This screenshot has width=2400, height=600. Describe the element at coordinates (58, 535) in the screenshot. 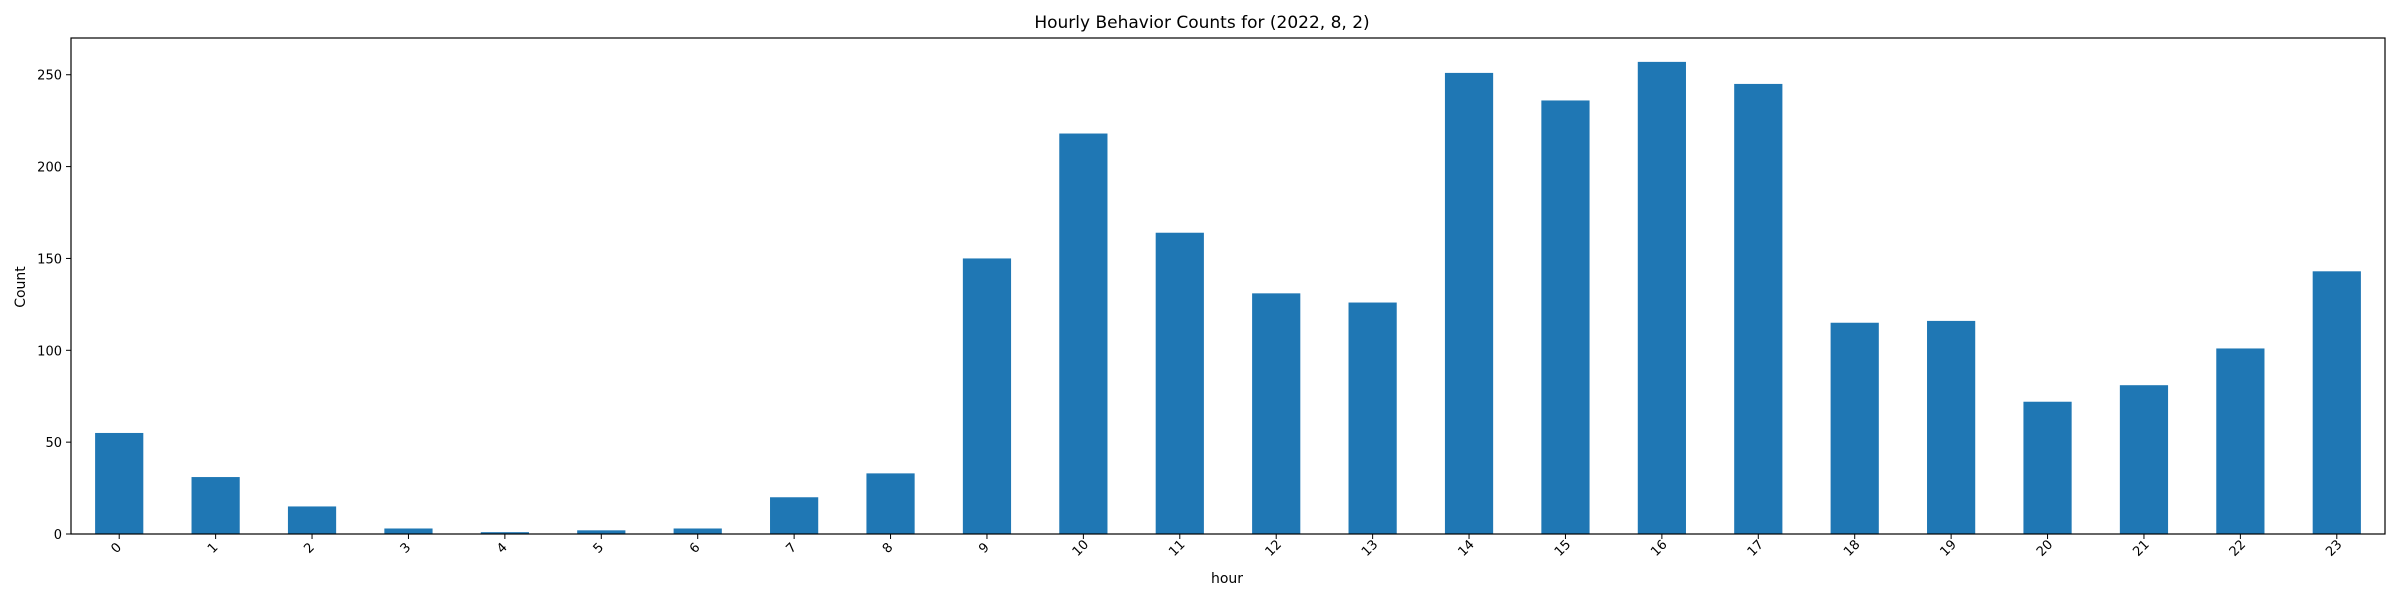

I see `y-tick-label: 0` at that location.